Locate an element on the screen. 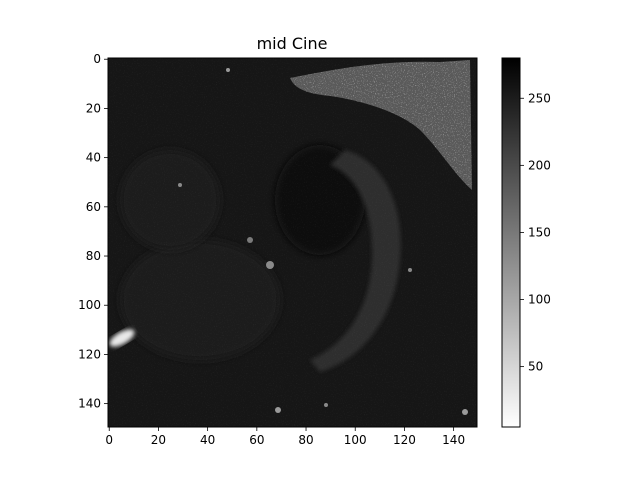 This screenshot has width=640, height=484. y-tick-label: 60 is located at coordinates (93, 207).